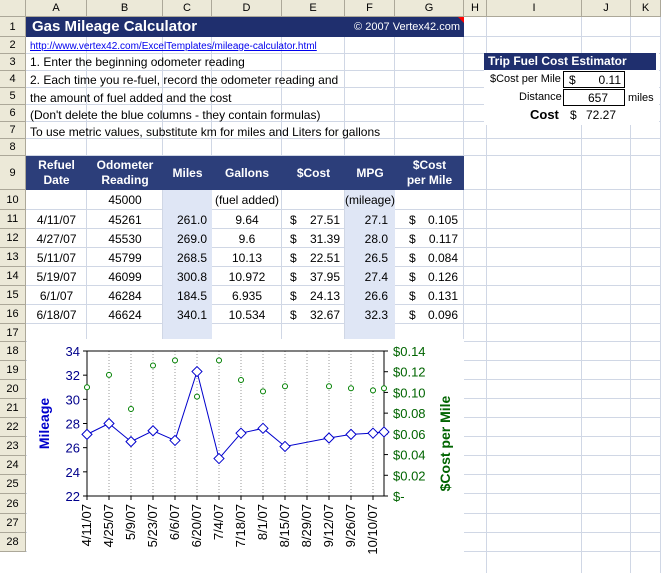 The width and height of the screenshot is (661, 573). What do you see at coordinates (324, 258) in the screenshot?
I see `cost: 22.51` at bounding box center [324, 258].